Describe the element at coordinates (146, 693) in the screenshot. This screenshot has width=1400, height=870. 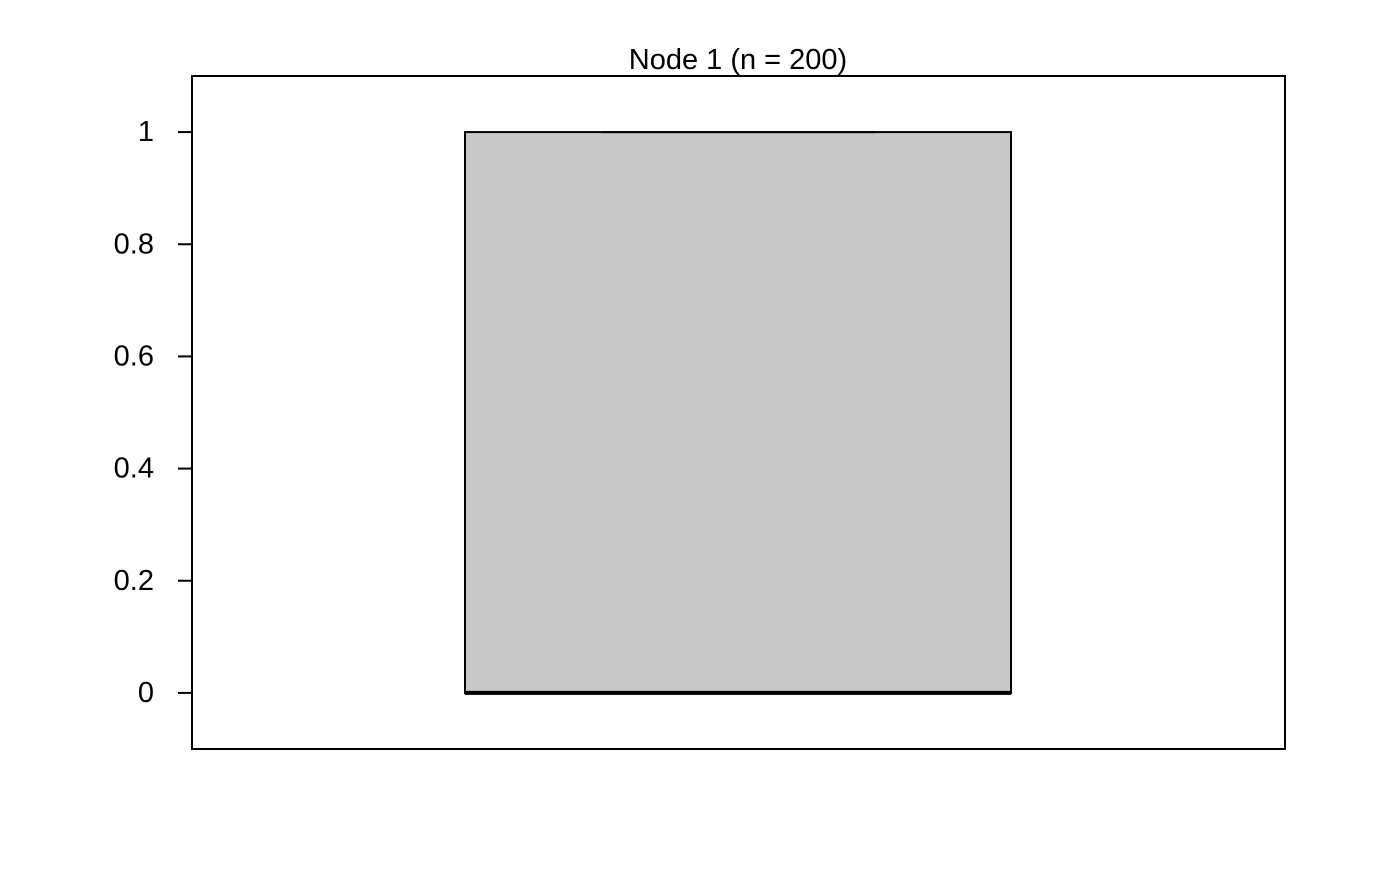
I see `y-tick-label: 0` at that location.